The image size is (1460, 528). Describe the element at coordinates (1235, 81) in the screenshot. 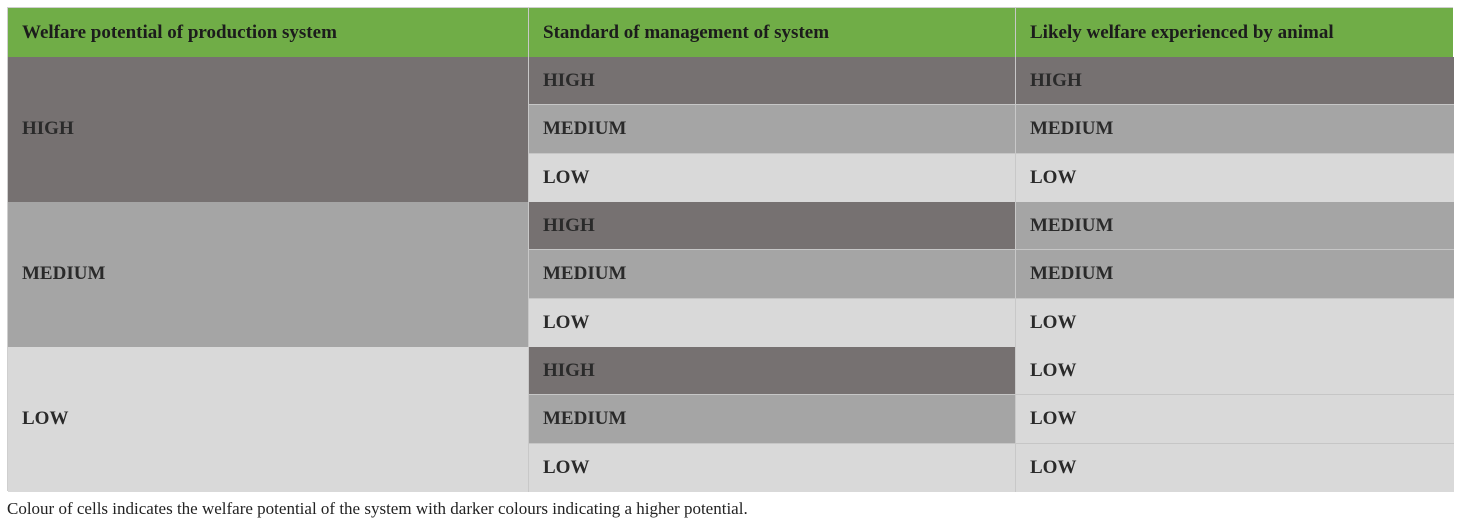

I see `welfare-cell: HIGH` at that location.